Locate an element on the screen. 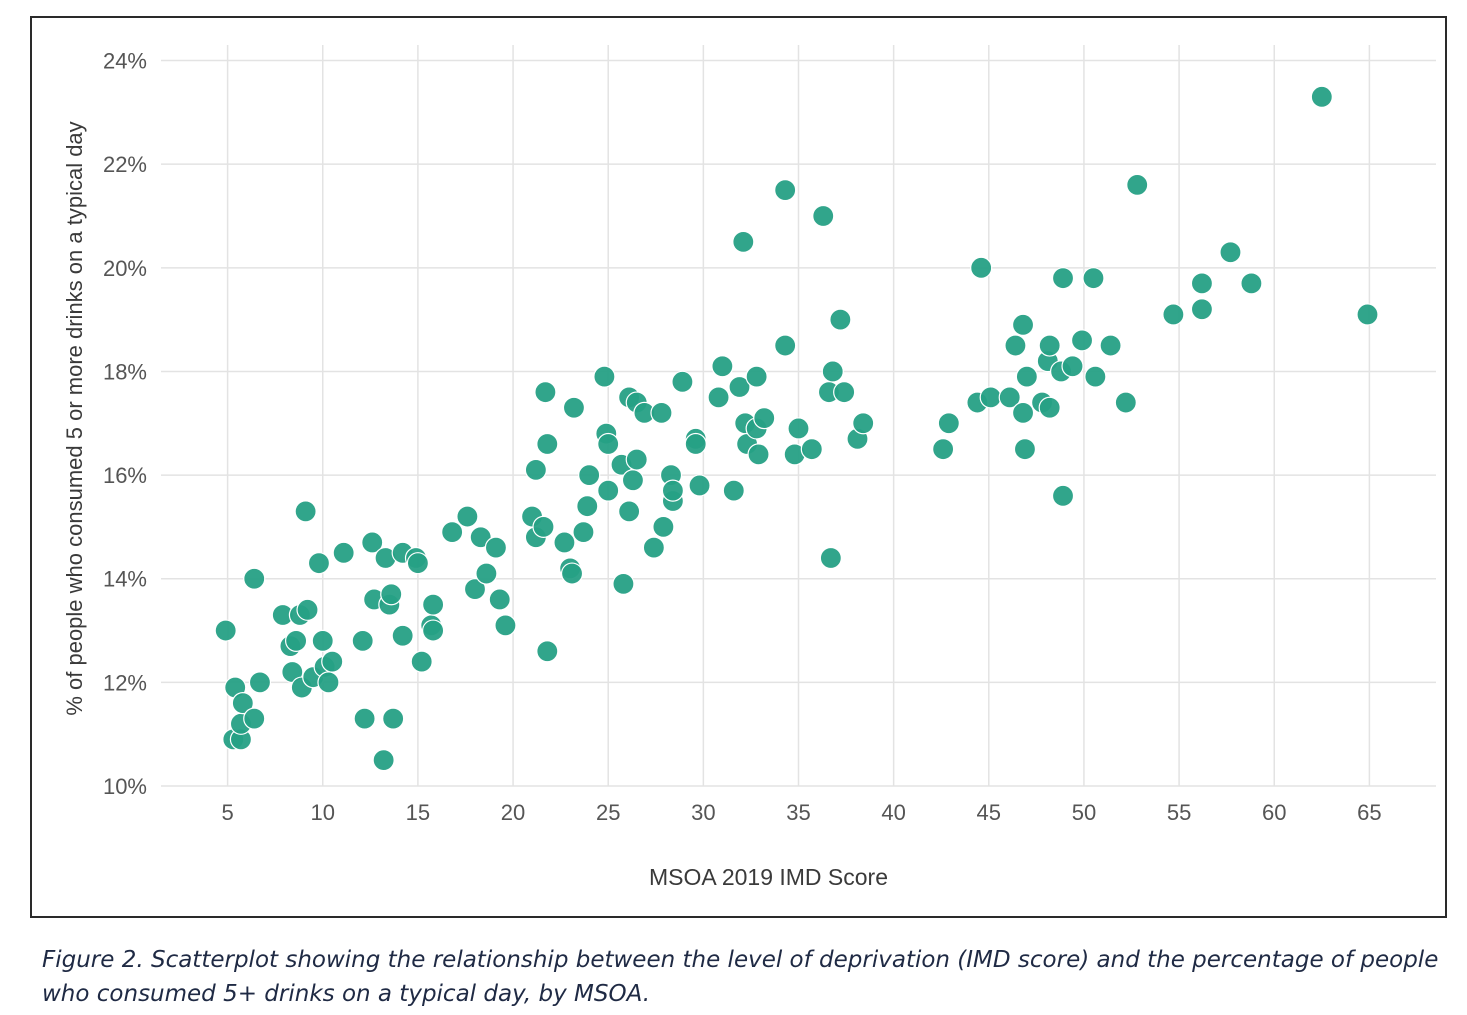 The width and height of the screenshot is (1467, 1015). x-tick-label: 50 is located at coordinates (1084, 812).